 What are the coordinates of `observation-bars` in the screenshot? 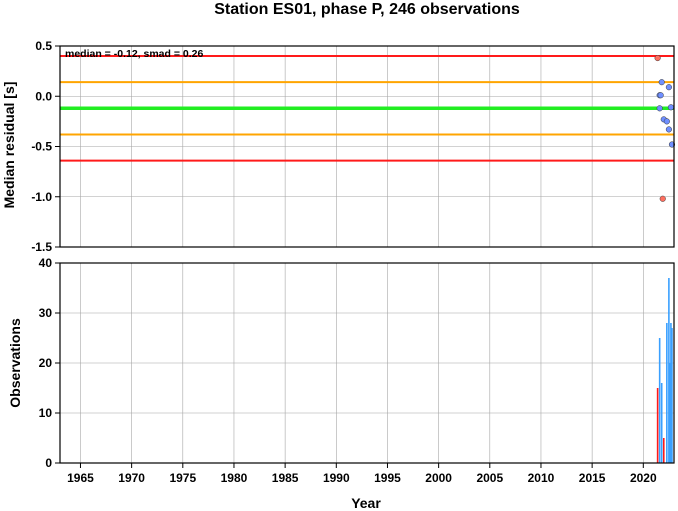 It's located at (664, 370).